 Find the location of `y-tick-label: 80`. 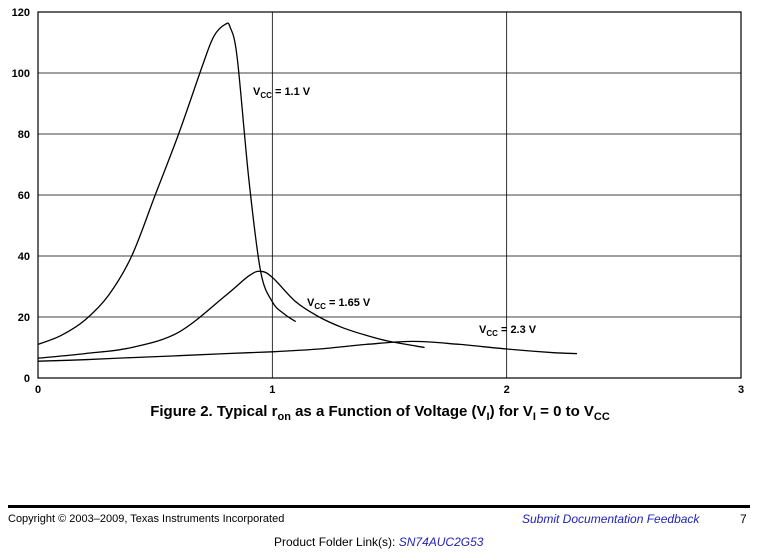

y-tick-label: 80 is located at coordinates (24, 135).